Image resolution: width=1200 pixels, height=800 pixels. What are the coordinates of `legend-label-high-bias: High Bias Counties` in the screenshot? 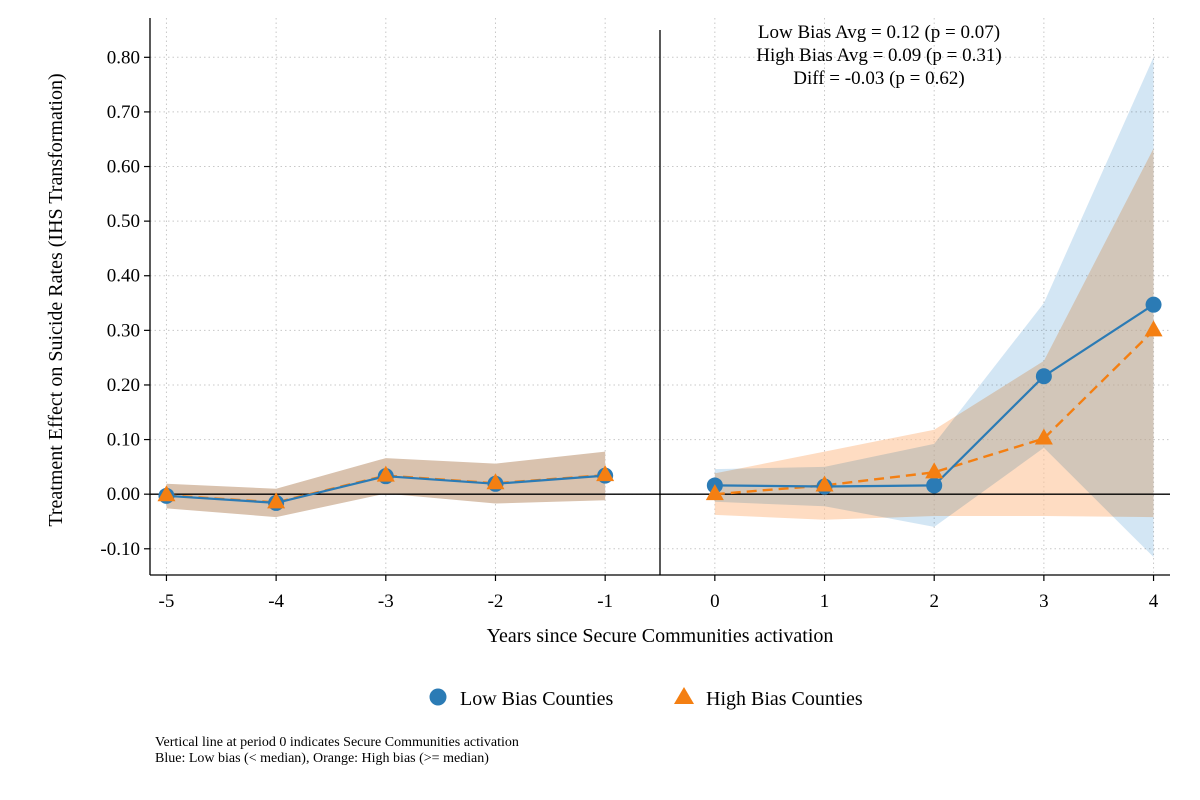 It's located at (784, 699).